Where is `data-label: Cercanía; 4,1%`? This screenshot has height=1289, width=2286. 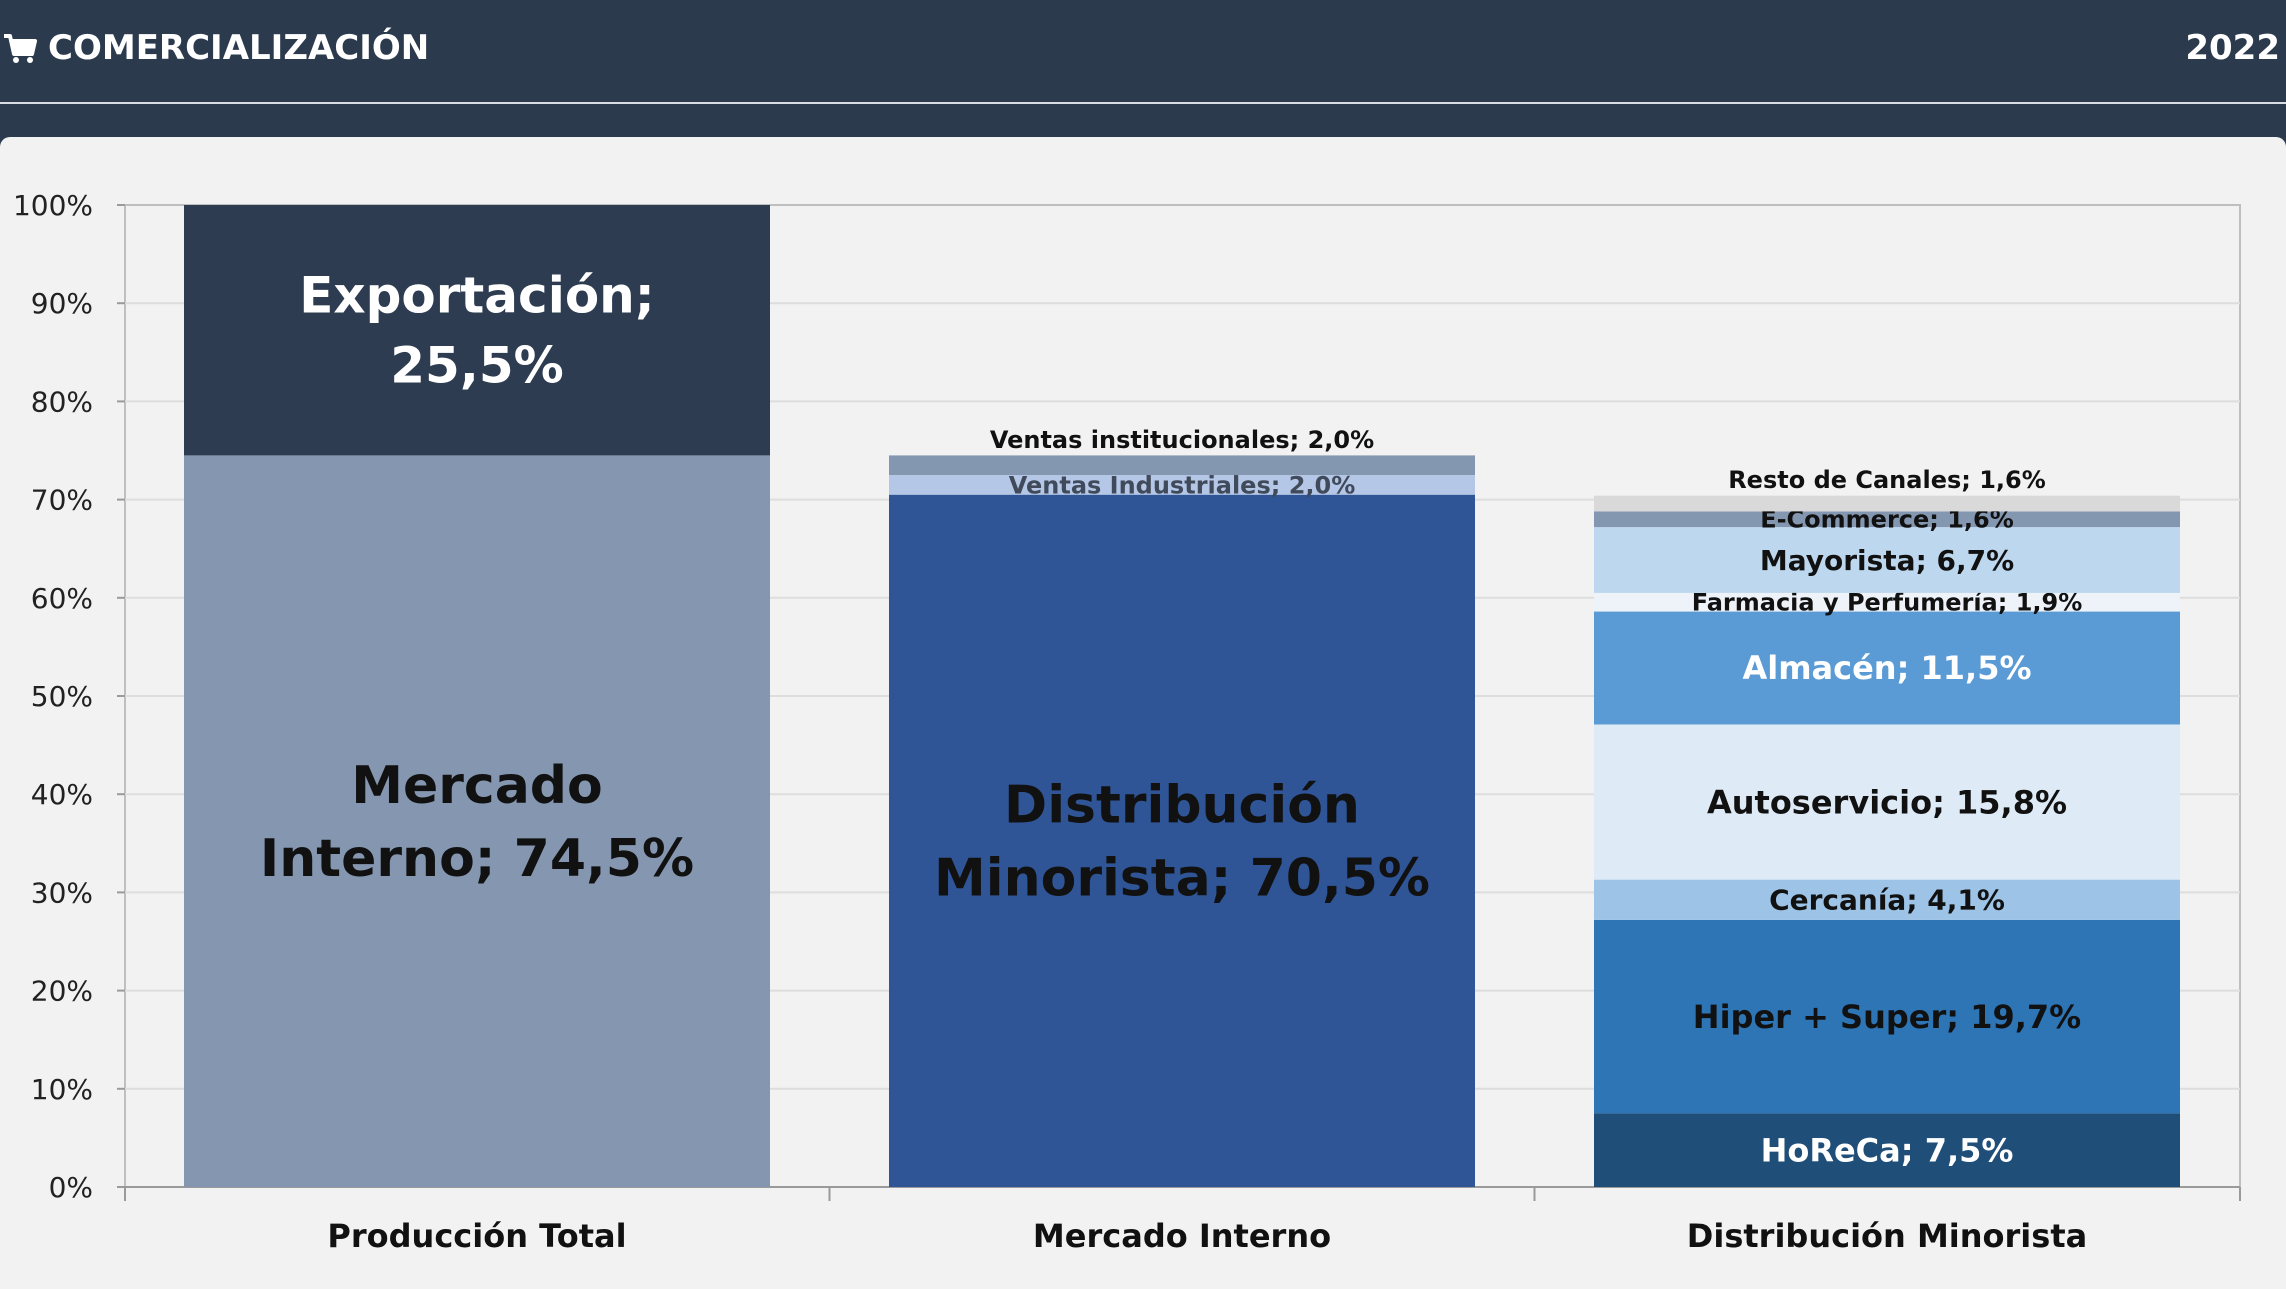 data-label: Cercanía; 4,1% is located at coordinates (1887, 900).